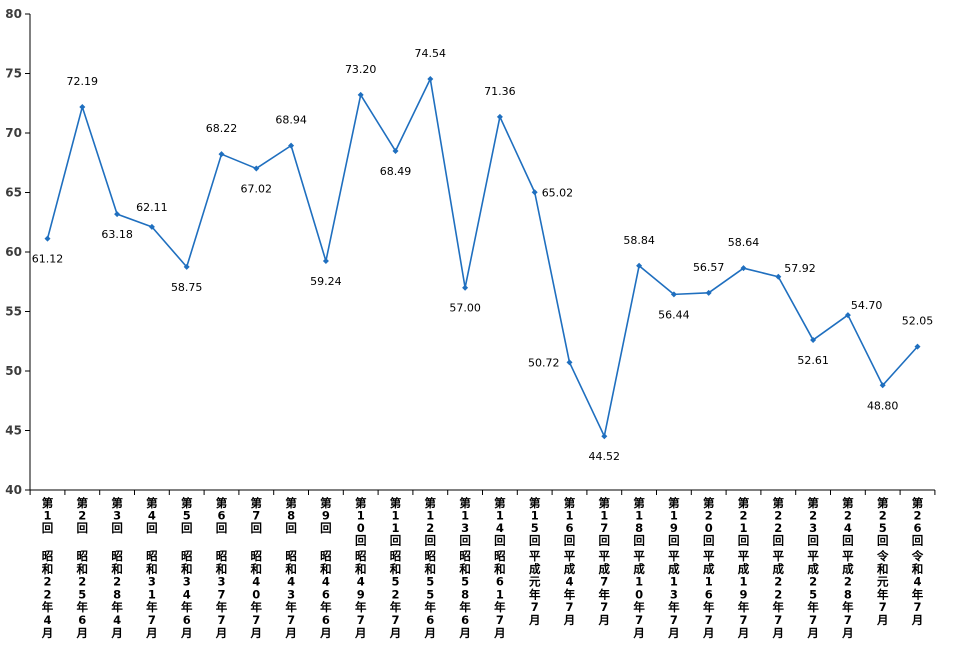 The image size is (970, 670). Describe the element at coordinates (847, 594) in the screenshot. I see `x-tick-label-era: 平成 2 8 年 7 月` at that location.